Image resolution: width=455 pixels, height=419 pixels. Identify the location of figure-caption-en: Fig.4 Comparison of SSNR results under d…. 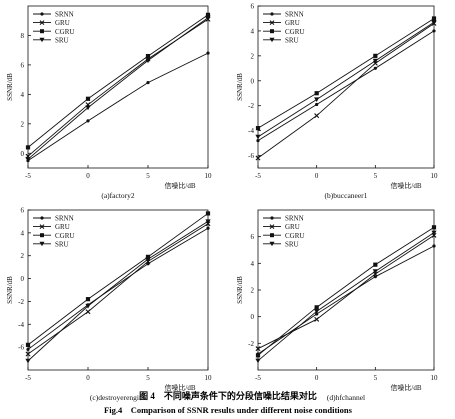
(228, 410).